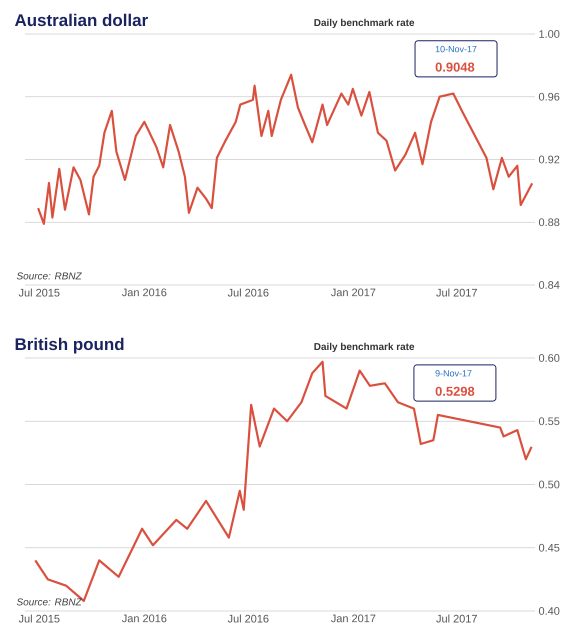 This screenshot has width=568, height=633. What do you see at coordinates (81, 20) in the screenshot?
I see `chart-title: Australian dollar` at bounding box center [81, 20].